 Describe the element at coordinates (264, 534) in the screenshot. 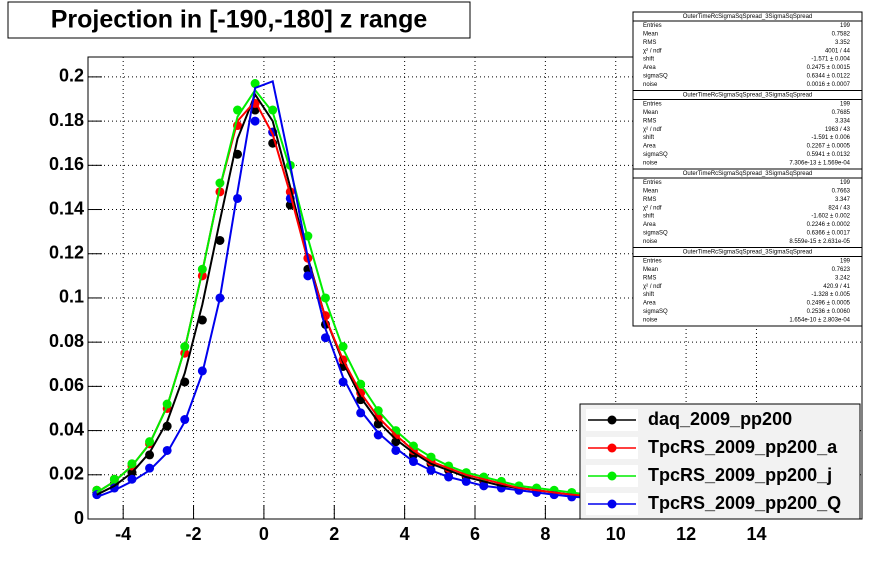

I see `x-tick-label: 0` at that location.